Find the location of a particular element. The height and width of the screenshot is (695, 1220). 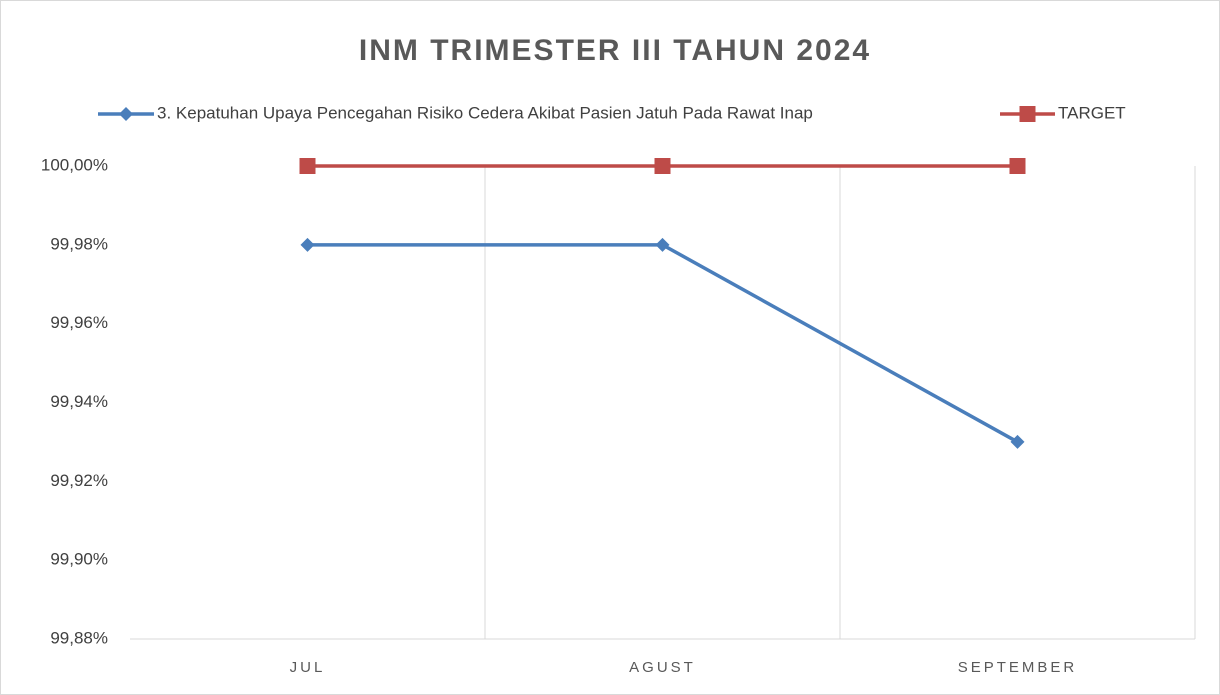

y-tick-label: 99,94% is located at coordinates (79, 401).